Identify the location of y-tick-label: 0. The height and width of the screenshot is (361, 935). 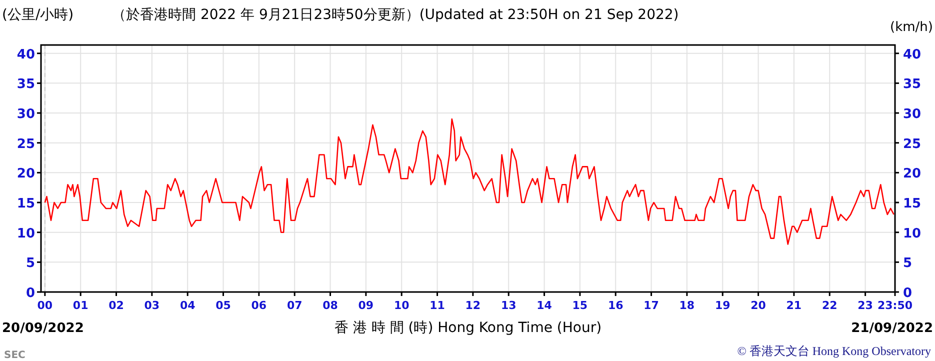
(30, 293).